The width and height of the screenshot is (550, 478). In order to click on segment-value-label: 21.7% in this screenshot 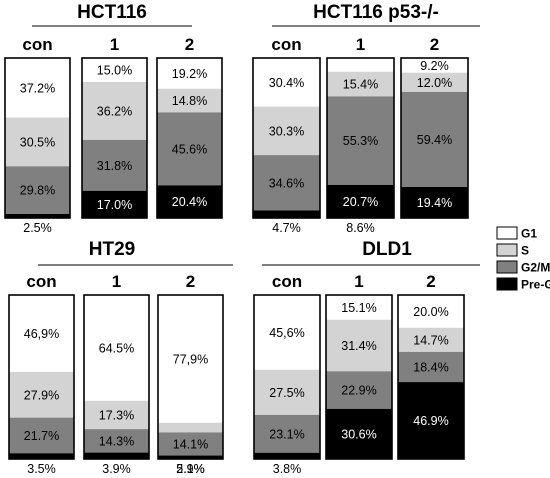, I will do `click(41, 436)`.